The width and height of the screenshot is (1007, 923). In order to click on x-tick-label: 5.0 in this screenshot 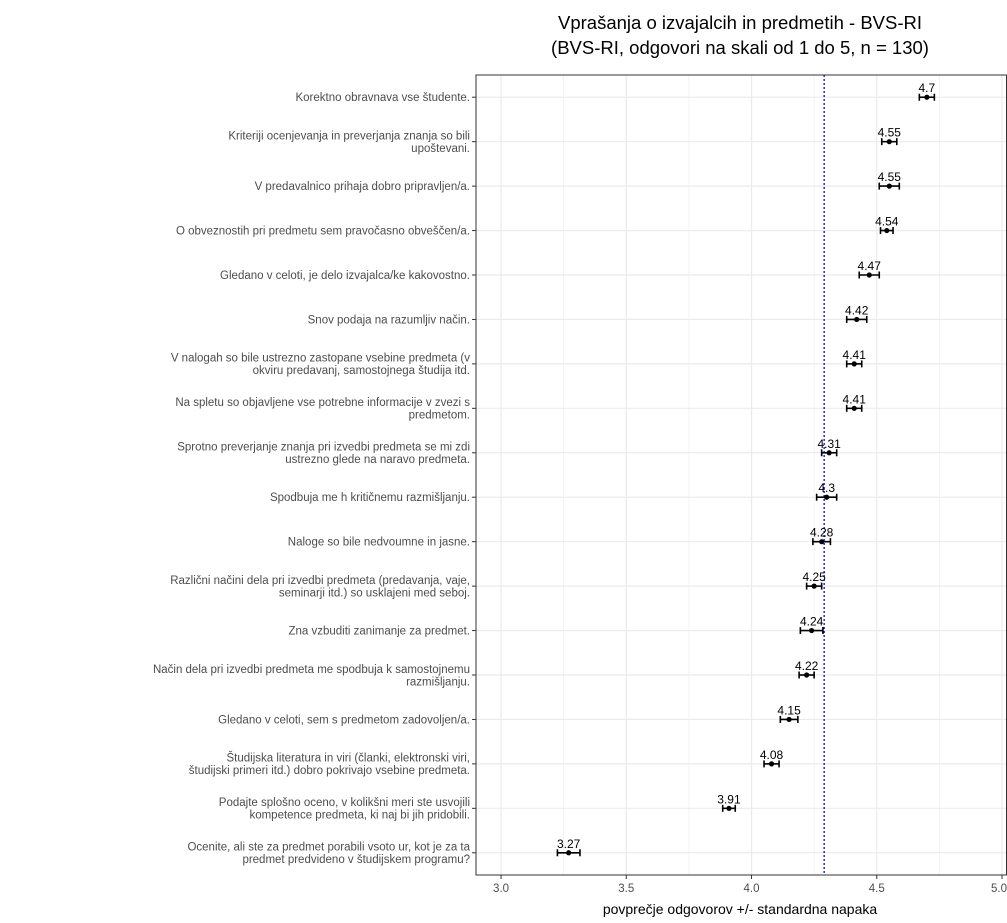, I will do `click(999, 889)`.